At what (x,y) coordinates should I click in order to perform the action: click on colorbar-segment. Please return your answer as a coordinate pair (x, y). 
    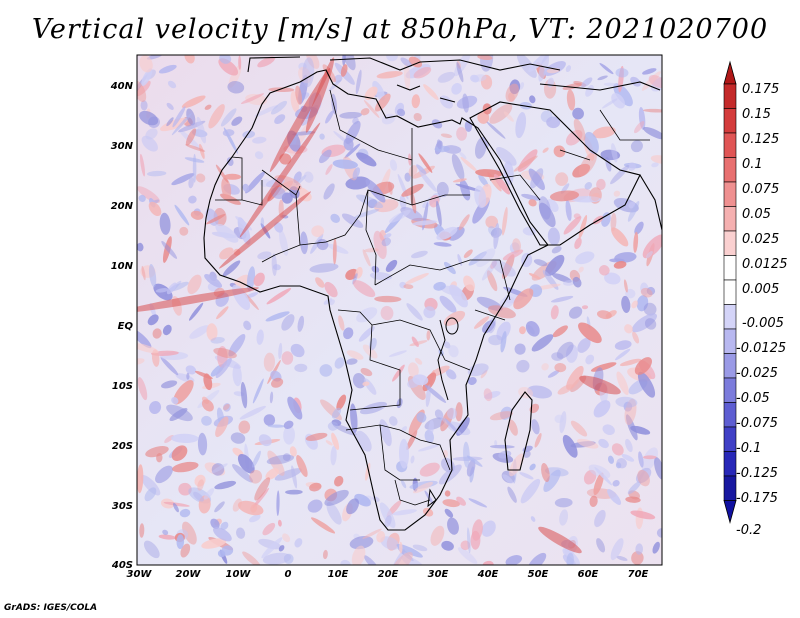
    Looking at the image, I should click on (730, 464).